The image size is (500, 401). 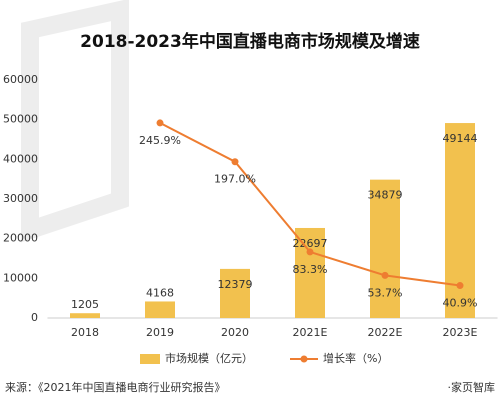 What do you see at coordinates (385, 292) in the screenshot?
I see `line-value-label: 53.7%` at bounding box center [385, 292].